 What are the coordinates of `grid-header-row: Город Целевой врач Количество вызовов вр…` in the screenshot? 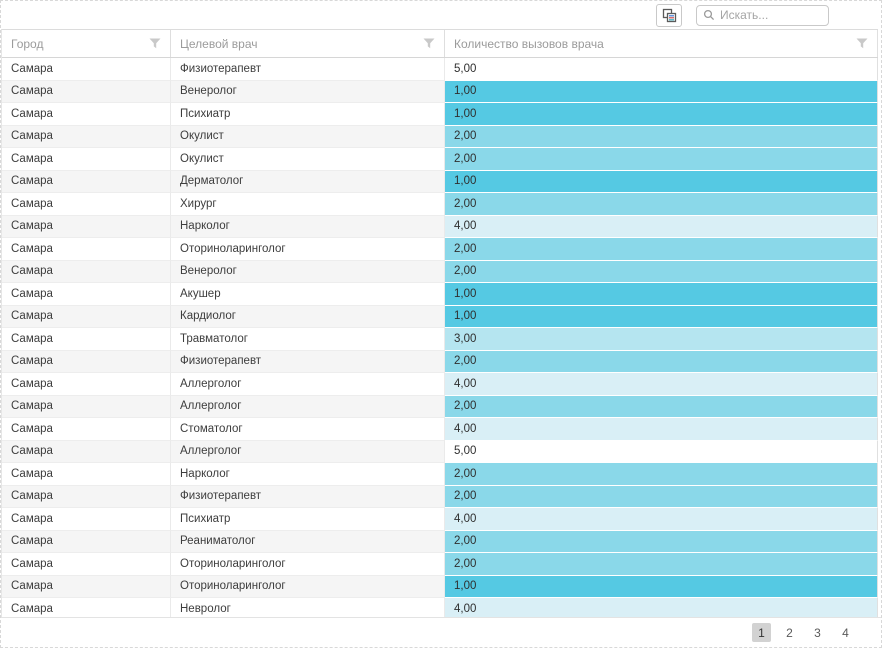 It's located at (440, 44).